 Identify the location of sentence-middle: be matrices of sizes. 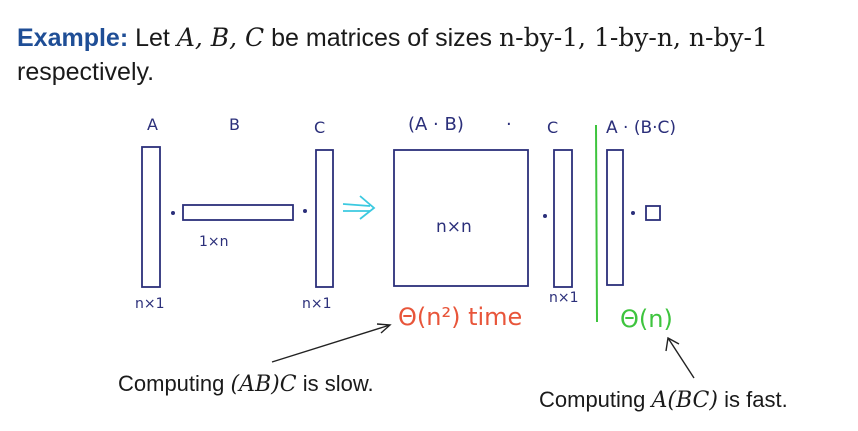
(382, 38).